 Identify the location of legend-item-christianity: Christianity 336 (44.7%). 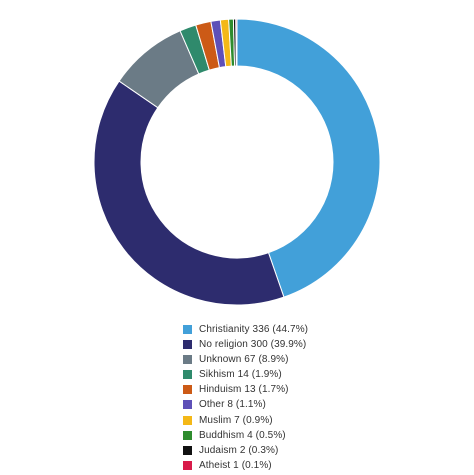
(245, 329).